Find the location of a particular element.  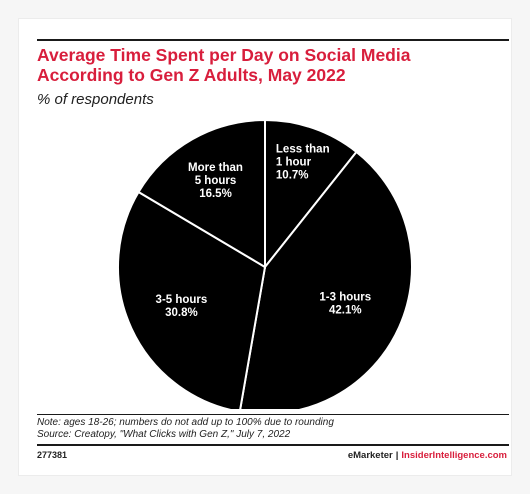

slice-value-0: 10.7% is located at coordinates (292, 175).